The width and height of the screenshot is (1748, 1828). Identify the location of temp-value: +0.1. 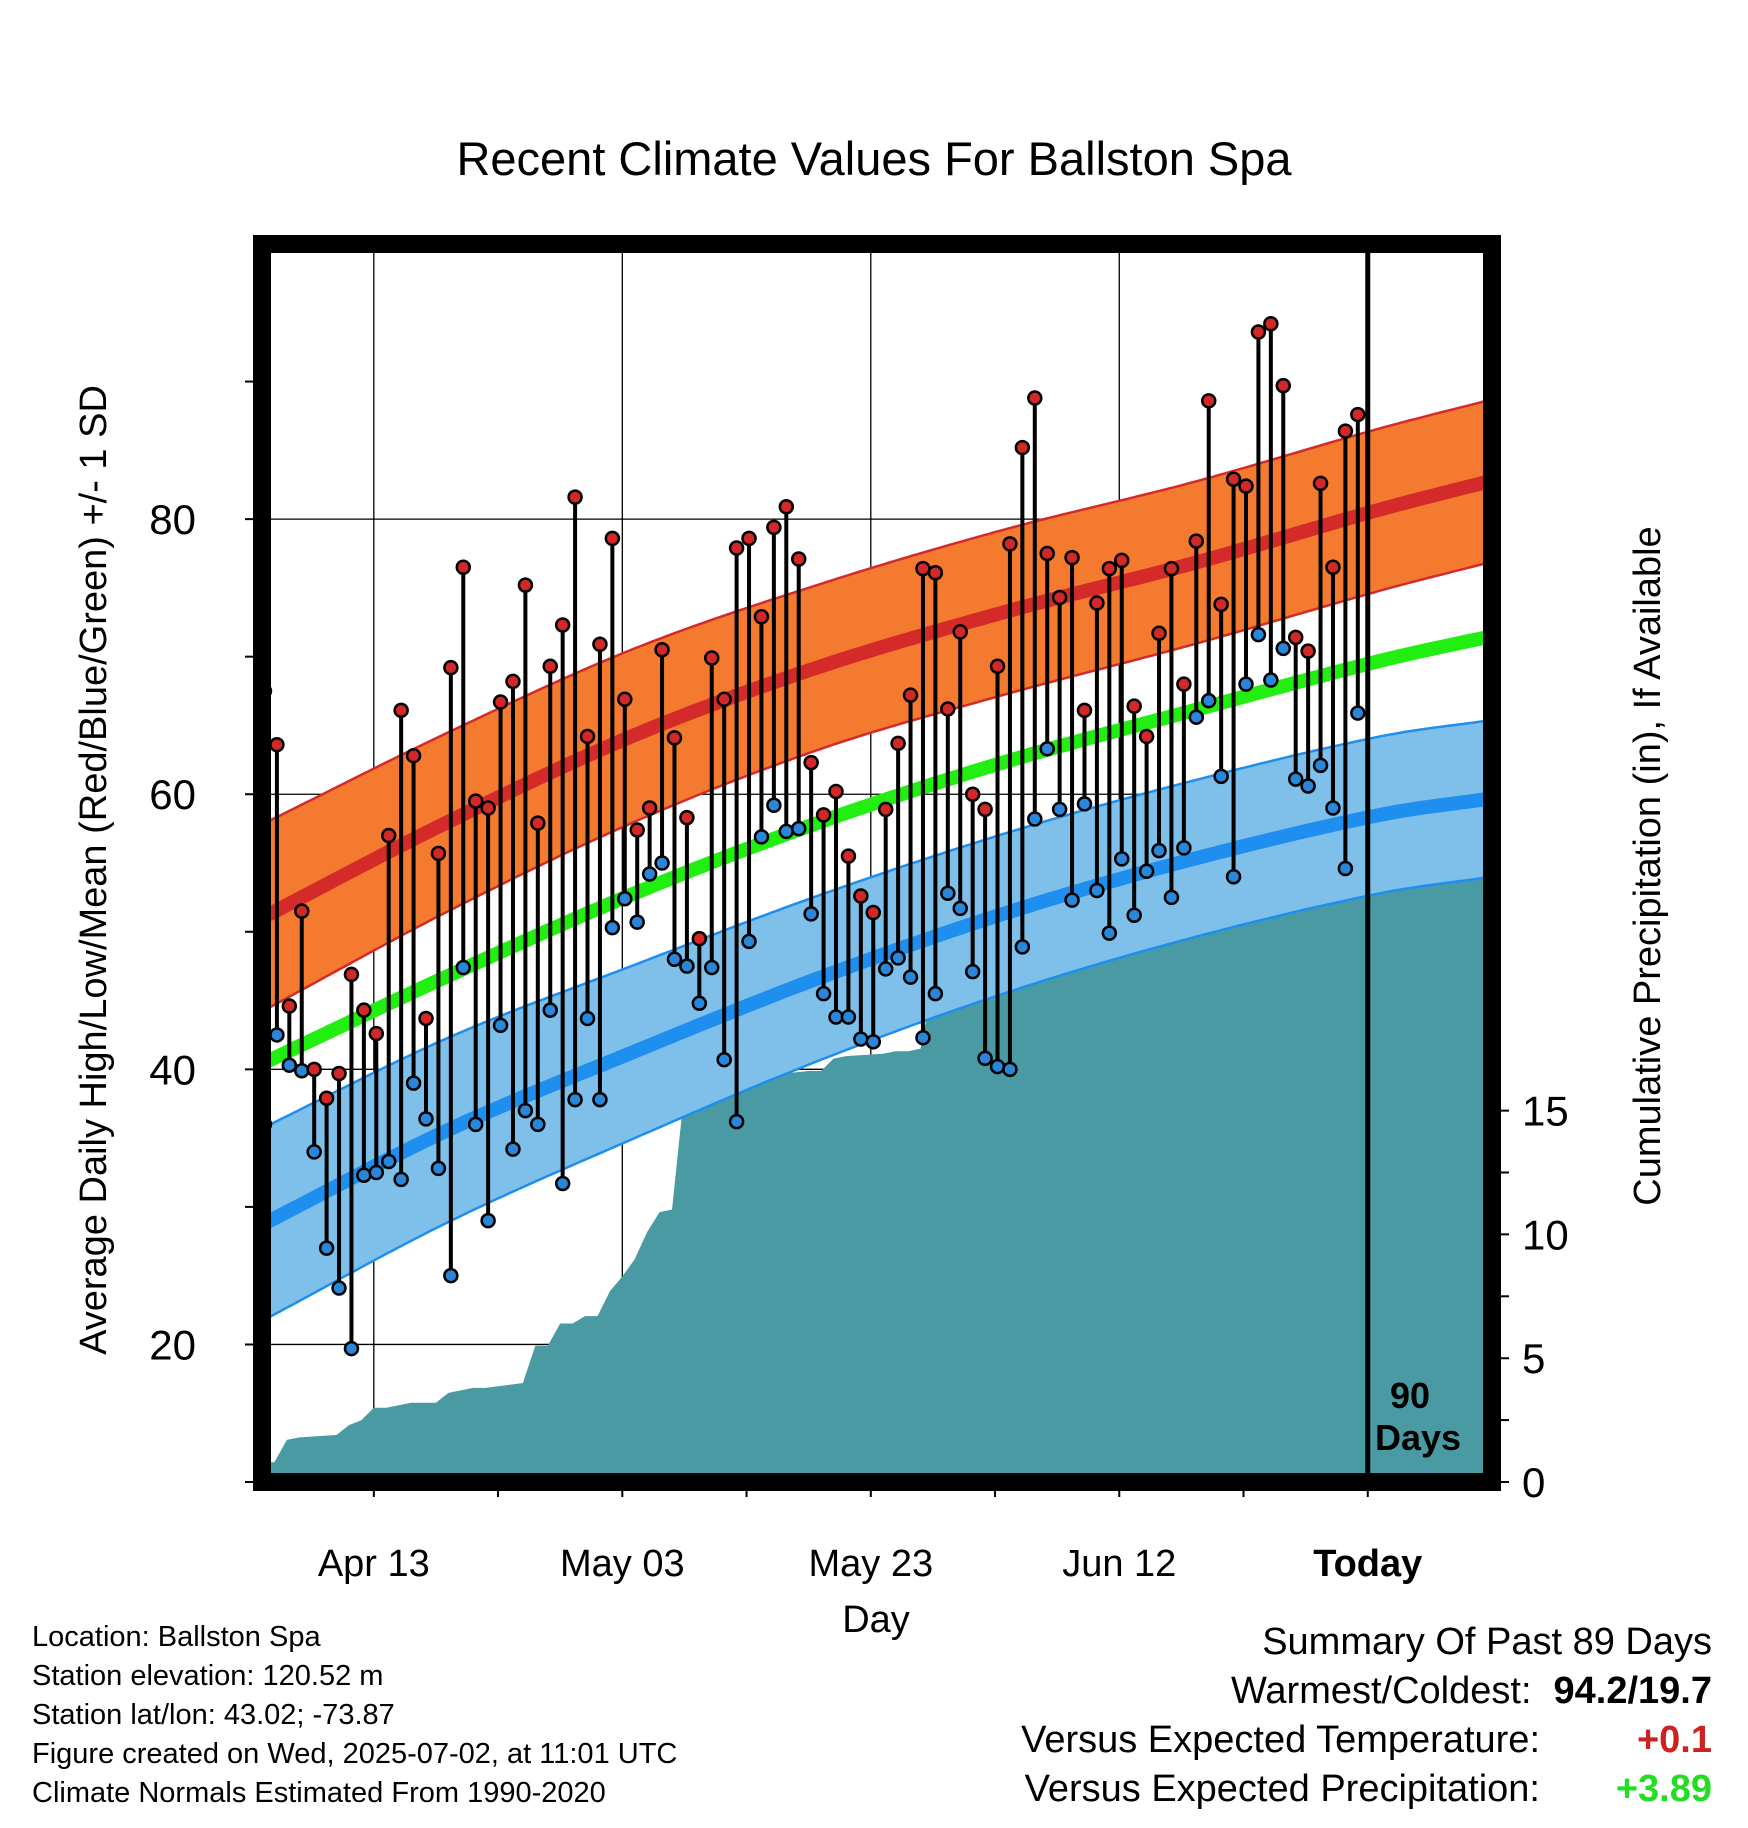
(1674, 1740).